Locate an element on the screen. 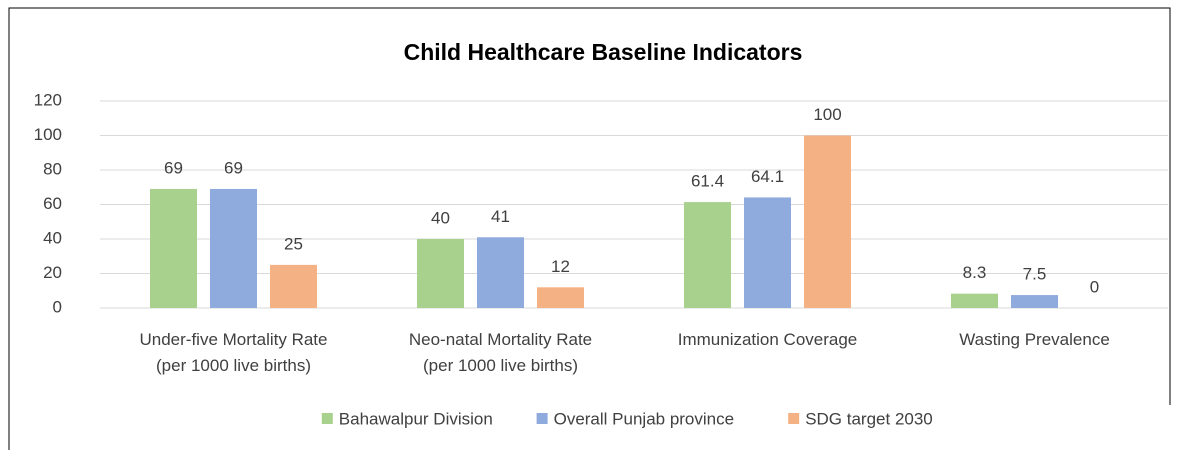  data-label: 41 is located at coordinates (500, 216).